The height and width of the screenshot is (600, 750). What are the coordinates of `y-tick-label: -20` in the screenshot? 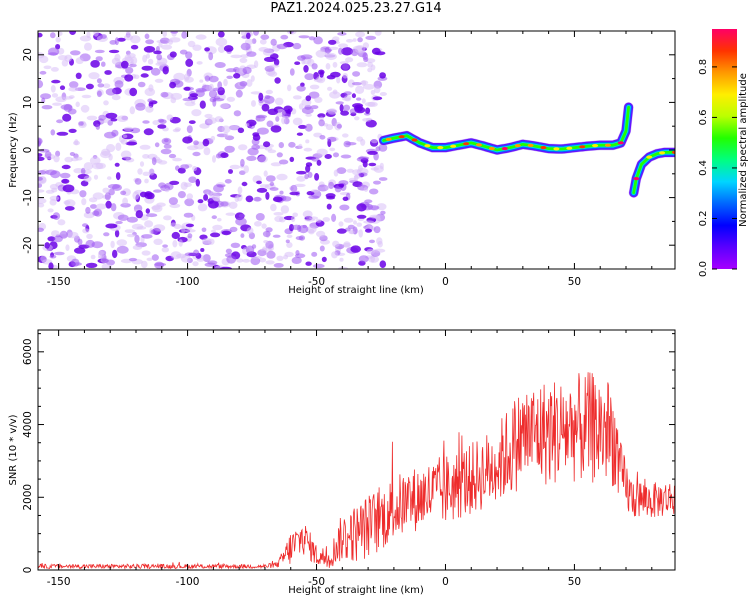 It's located at (28, 245).